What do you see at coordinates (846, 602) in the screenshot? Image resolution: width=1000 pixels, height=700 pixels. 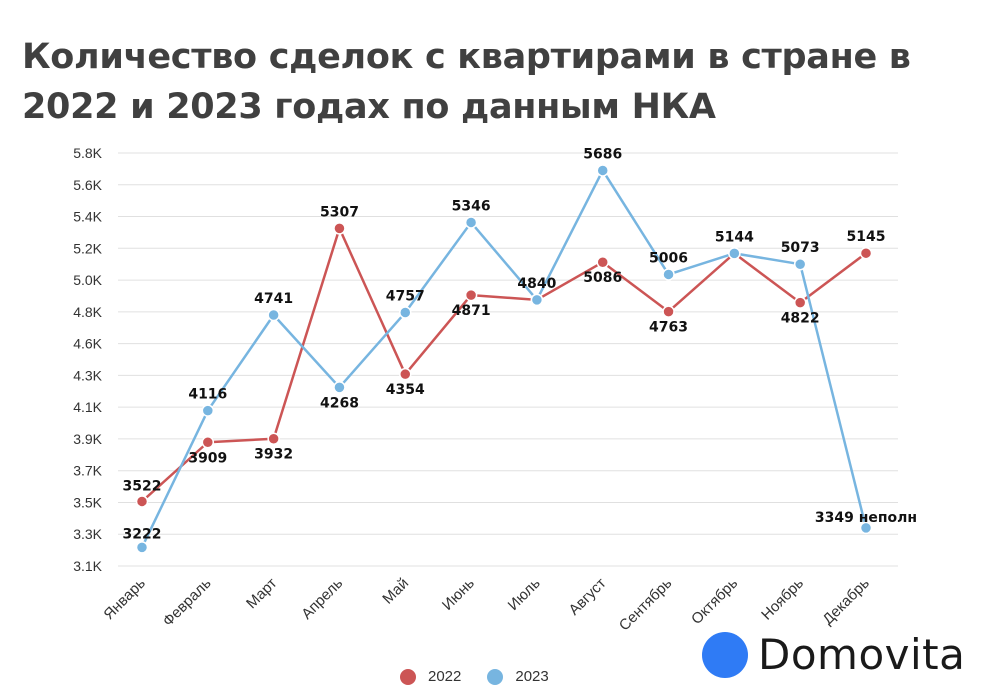 I see `x-category-label: Декабрь` at bounding box center [846, 602].